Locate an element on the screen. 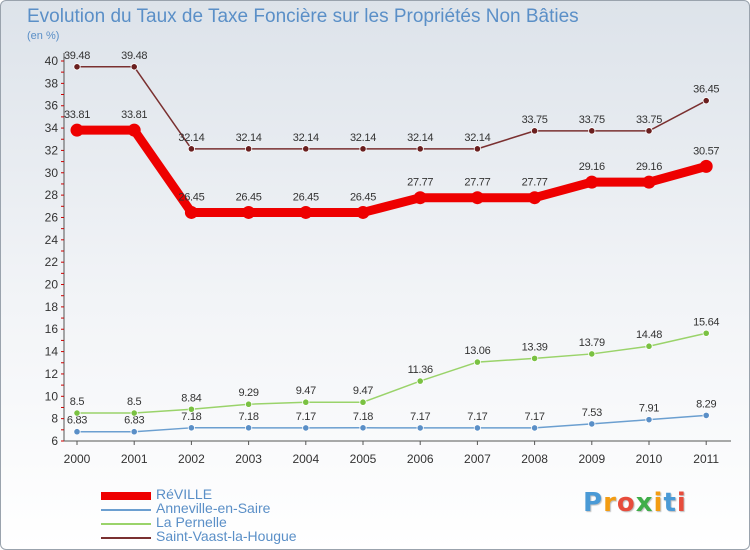  data-label: 27.77 is located at coordinates (535, 183).